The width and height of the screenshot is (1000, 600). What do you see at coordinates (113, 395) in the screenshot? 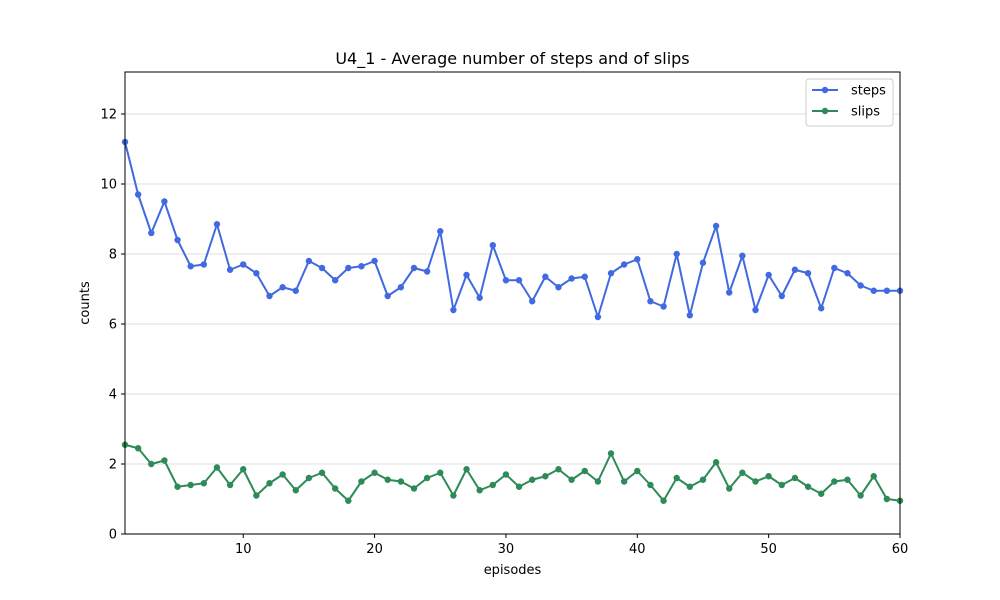
I see `y-tick-label: 4` at bounding box center [113, 395].